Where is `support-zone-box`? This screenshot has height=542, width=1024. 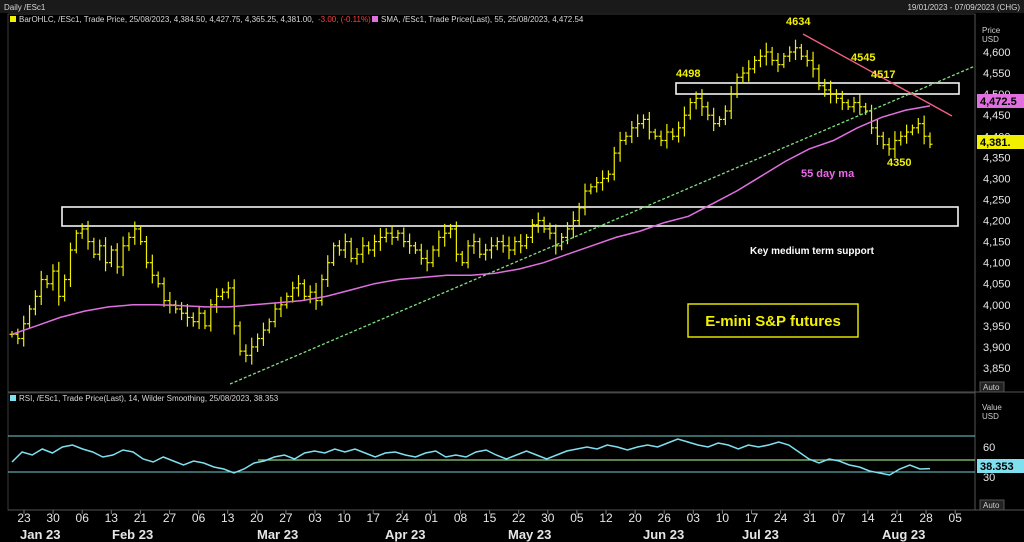 support-zone-box is located at coordinates (510, 216).